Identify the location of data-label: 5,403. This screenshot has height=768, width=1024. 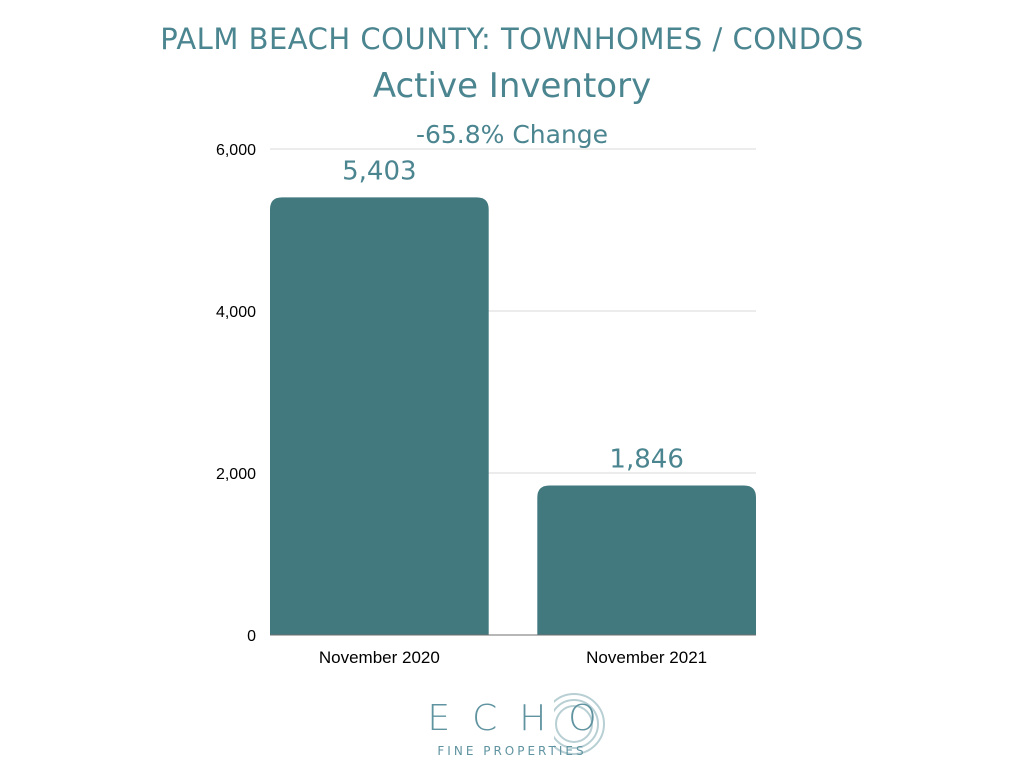
(379, 171).